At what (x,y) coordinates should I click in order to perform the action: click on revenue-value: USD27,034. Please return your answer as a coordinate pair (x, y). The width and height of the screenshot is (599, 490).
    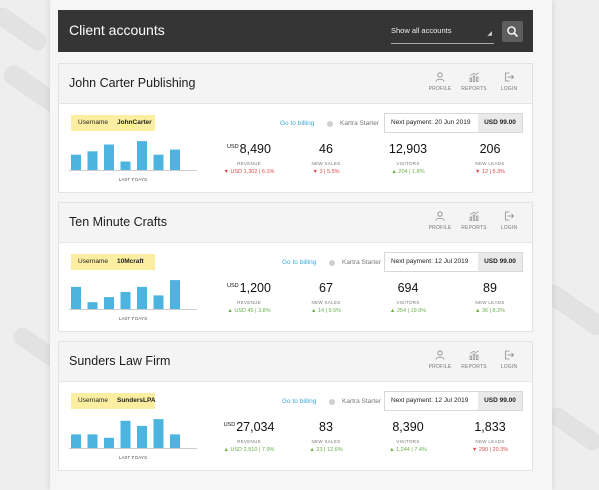
    Looking at the image, I should click on (249, 428).